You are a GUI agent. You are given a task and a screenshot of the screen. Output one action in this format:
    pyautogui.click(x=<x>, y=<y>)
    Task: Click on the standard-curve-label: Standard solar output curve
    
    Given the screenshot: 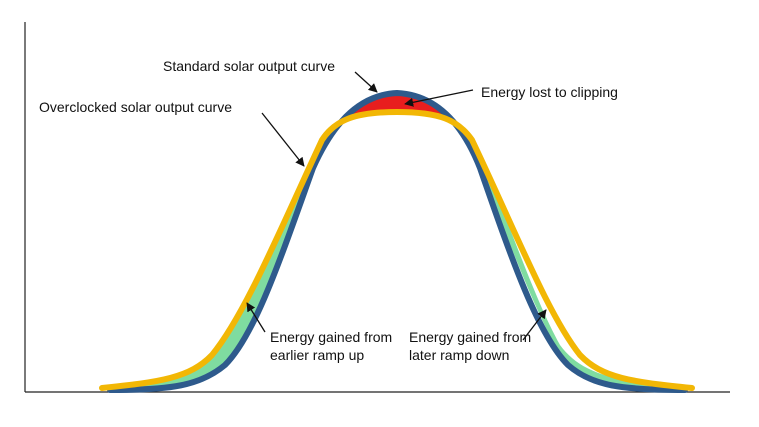 What is the action you would take?
    pyautogui.click(x=249, y=66)
    